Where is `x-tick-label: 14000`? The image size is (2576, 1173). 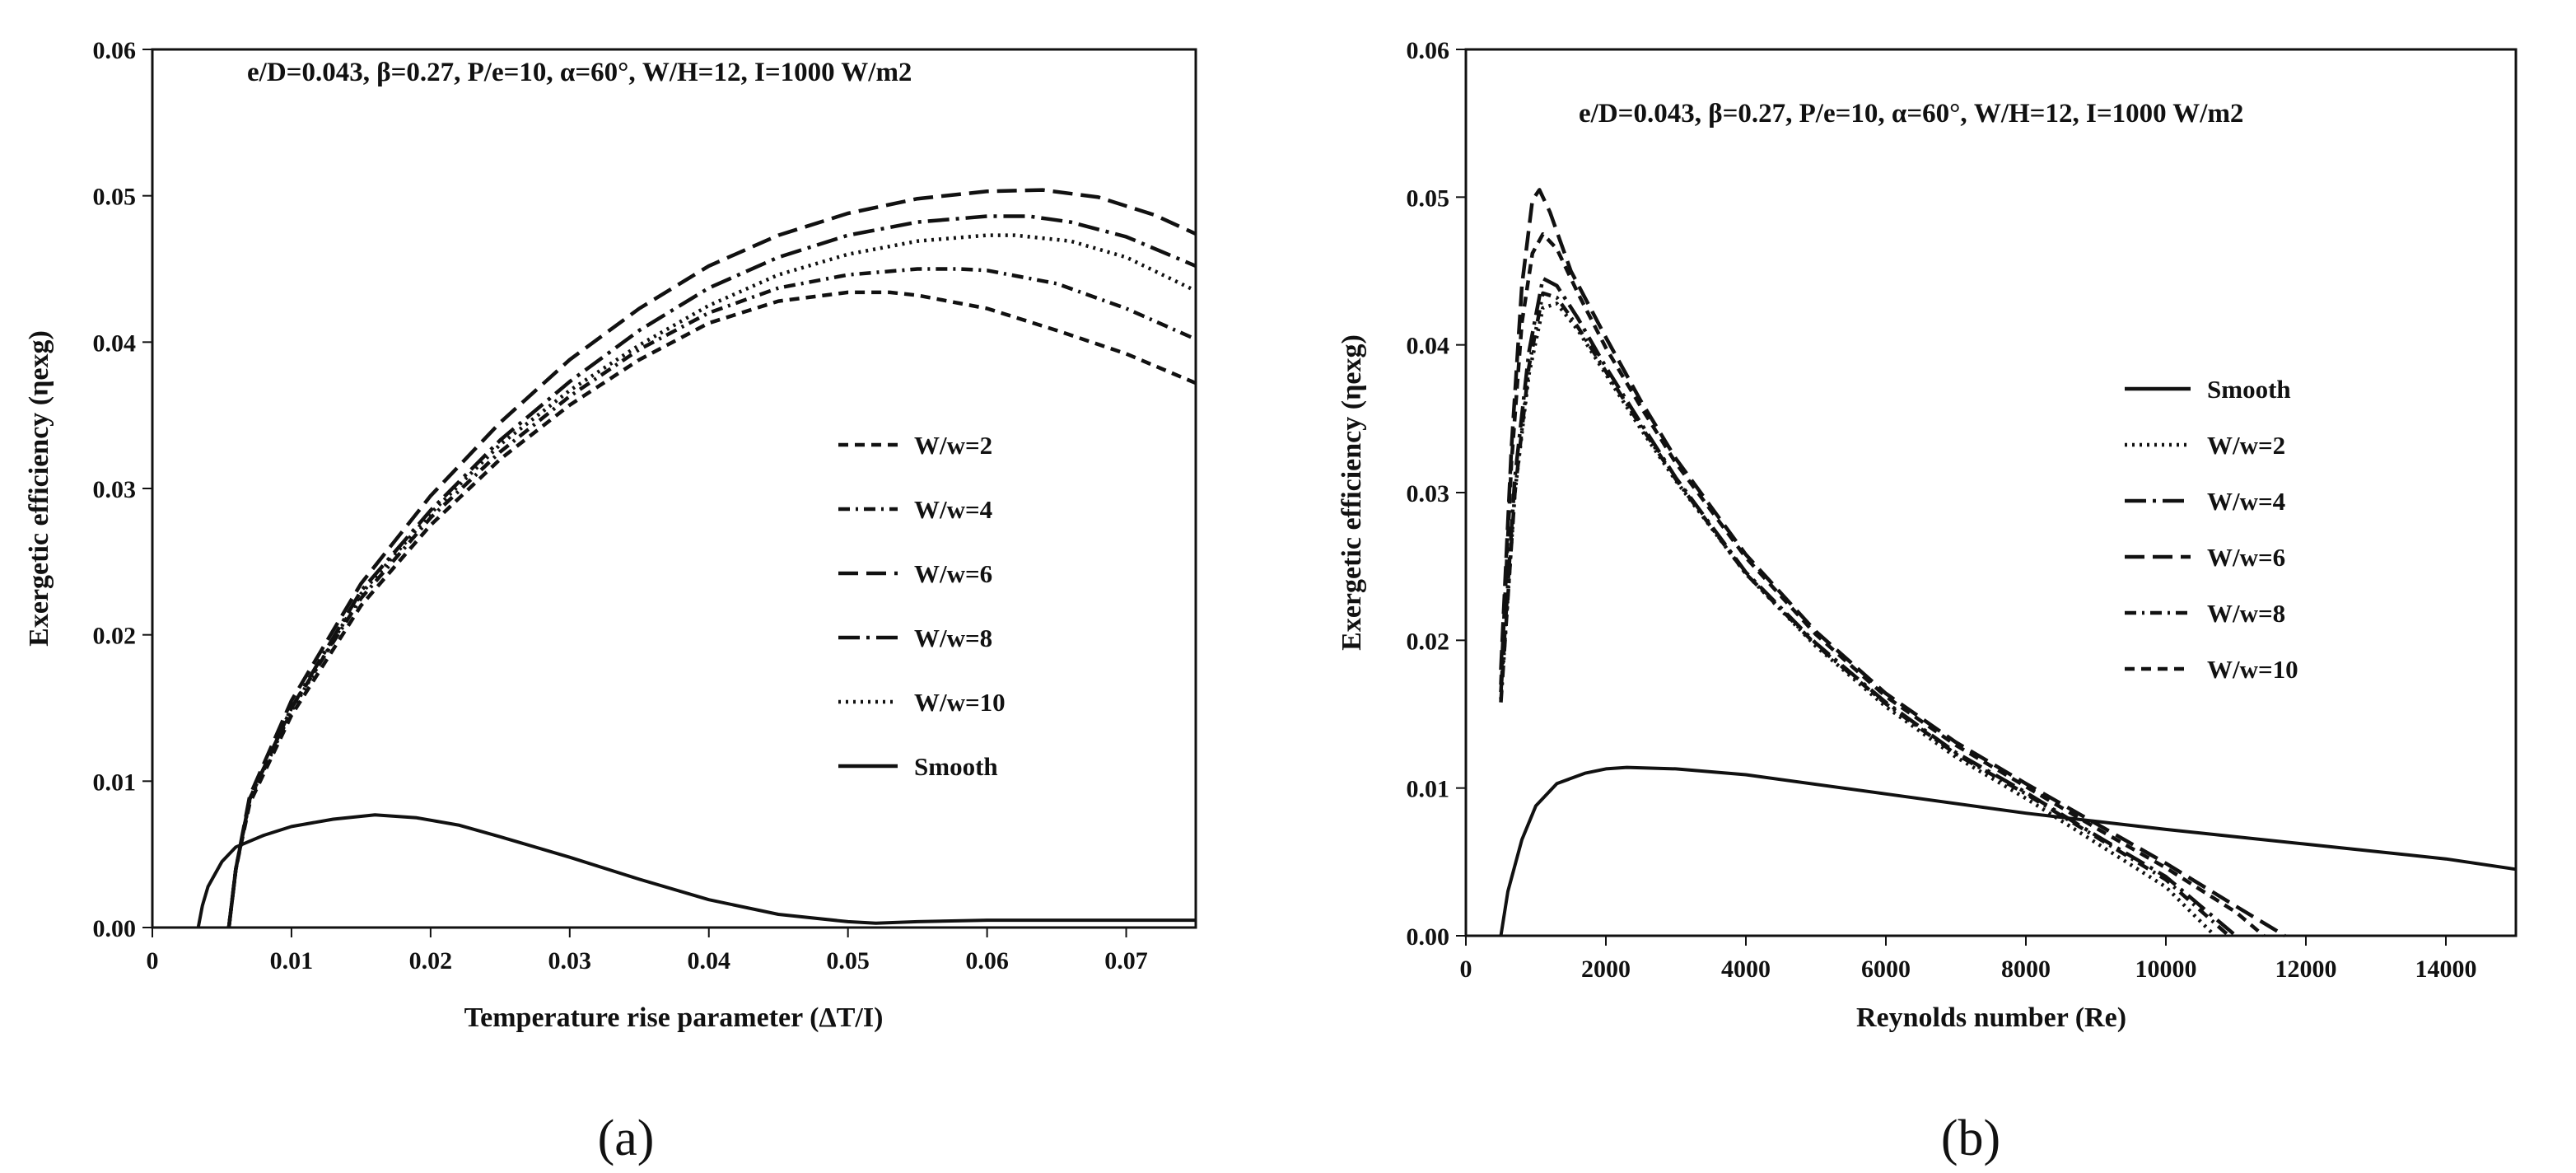
x-tick-label: 14000 is located at coordinates (2446, 969).